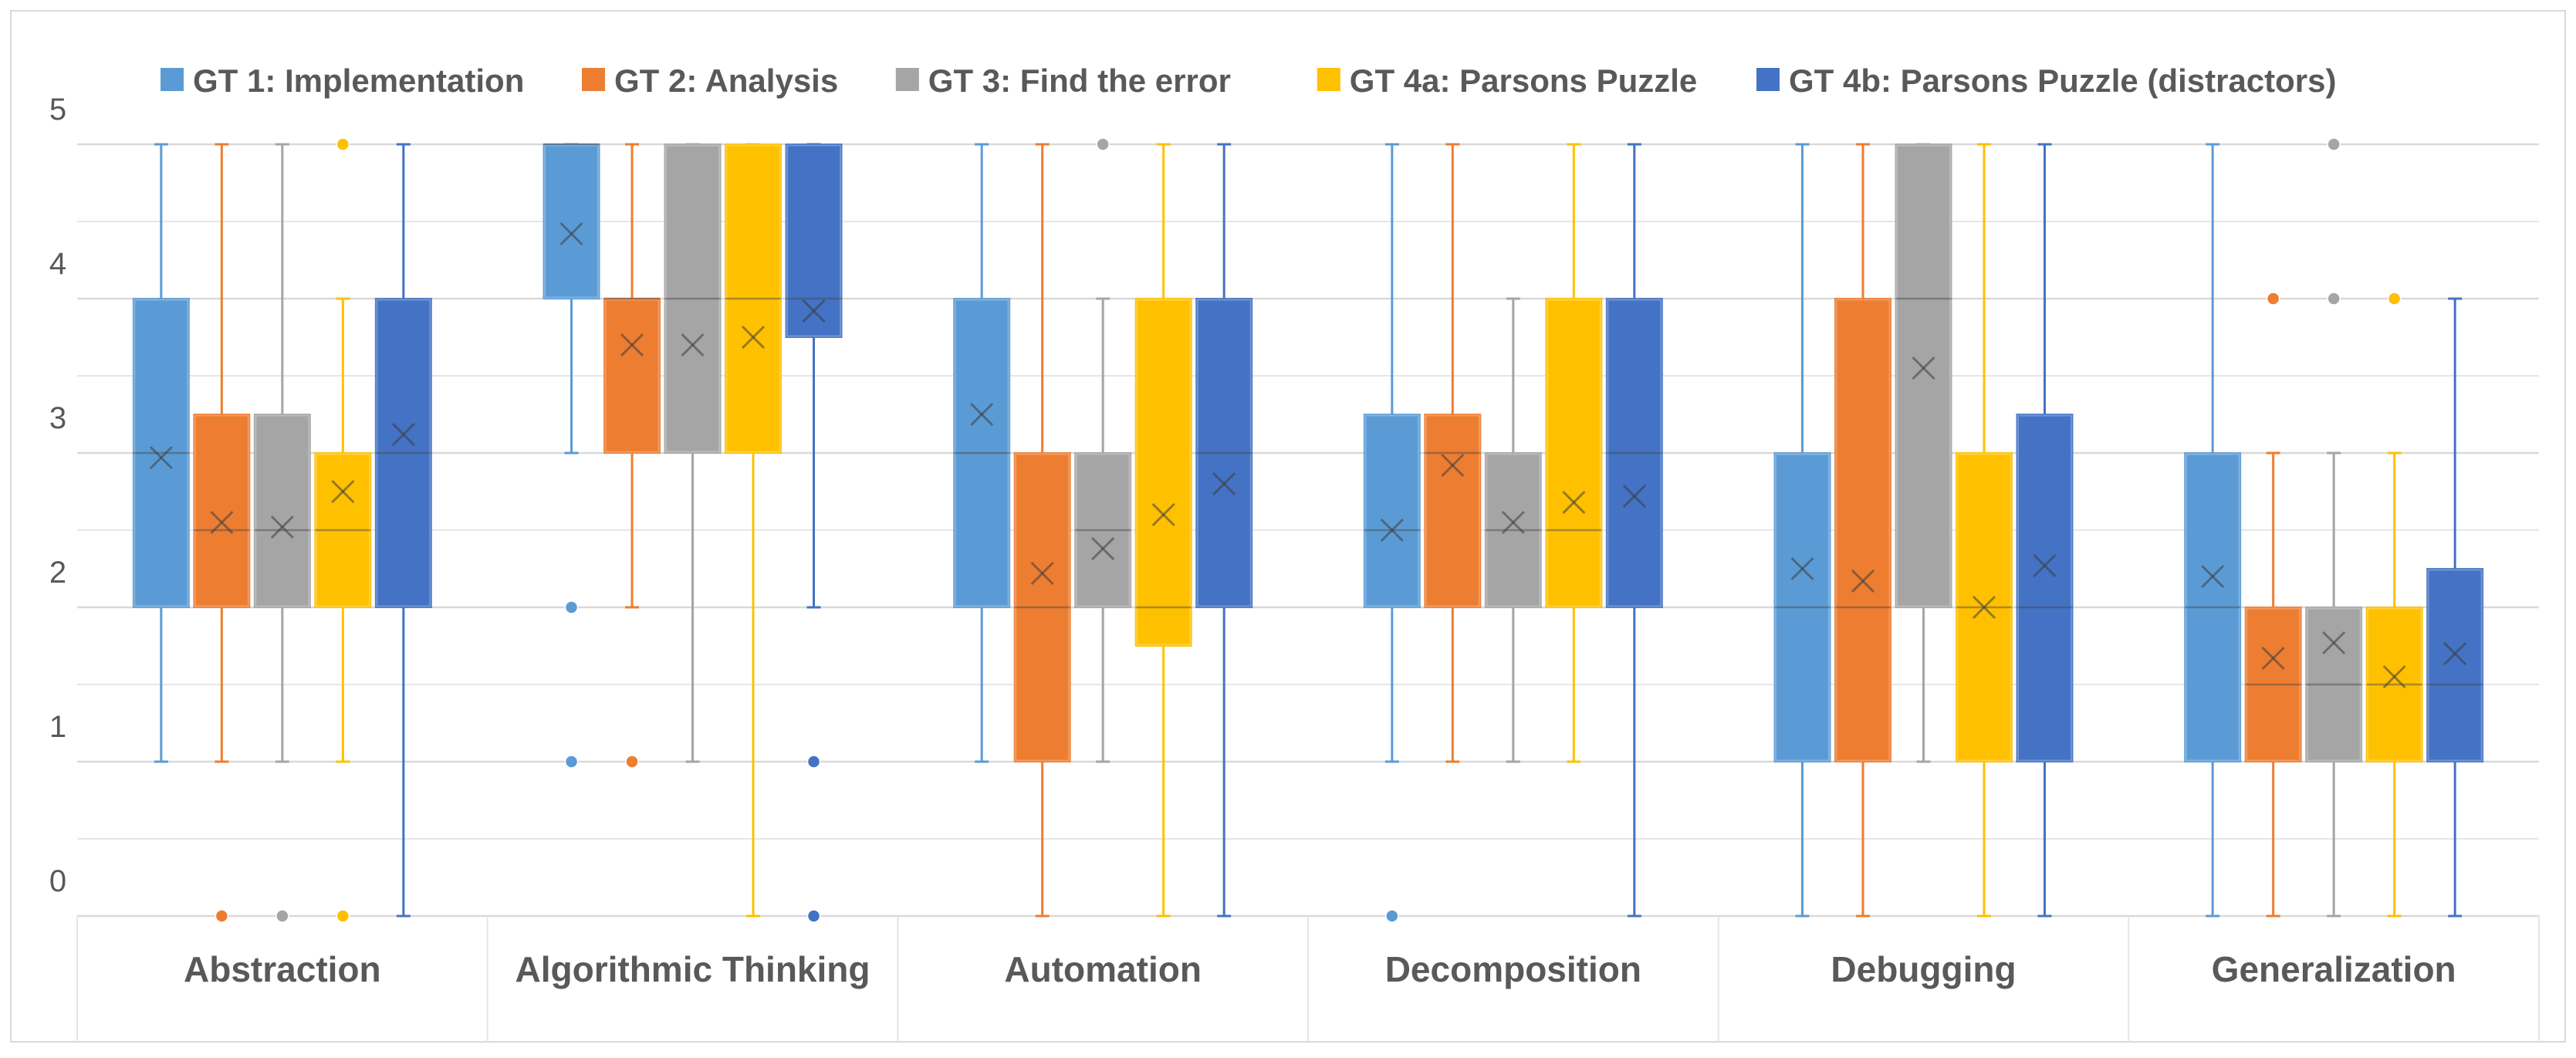  I want to click on category-label: Decomposition, so click(1513, 969).